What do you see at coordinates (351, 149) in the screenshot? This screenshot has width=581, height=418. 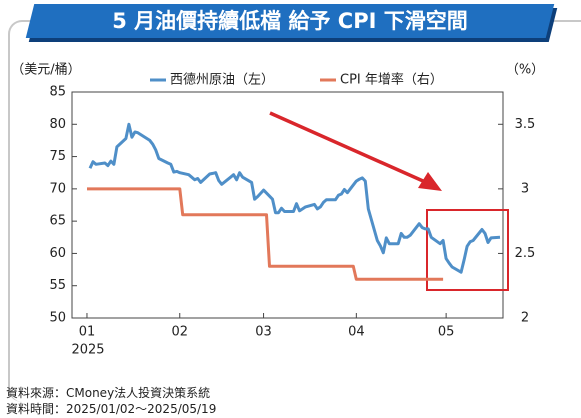 I see `annotation-arrow` at bounding box center [351, 149].